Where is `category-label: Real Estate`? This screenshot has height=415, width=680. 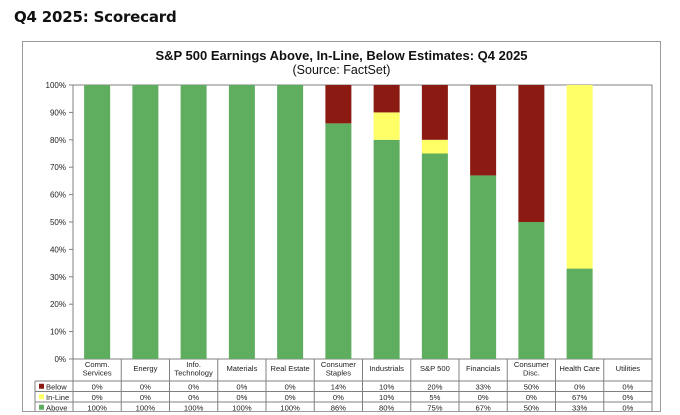
category-label: Real Estate is located at coordinates (289, 368).